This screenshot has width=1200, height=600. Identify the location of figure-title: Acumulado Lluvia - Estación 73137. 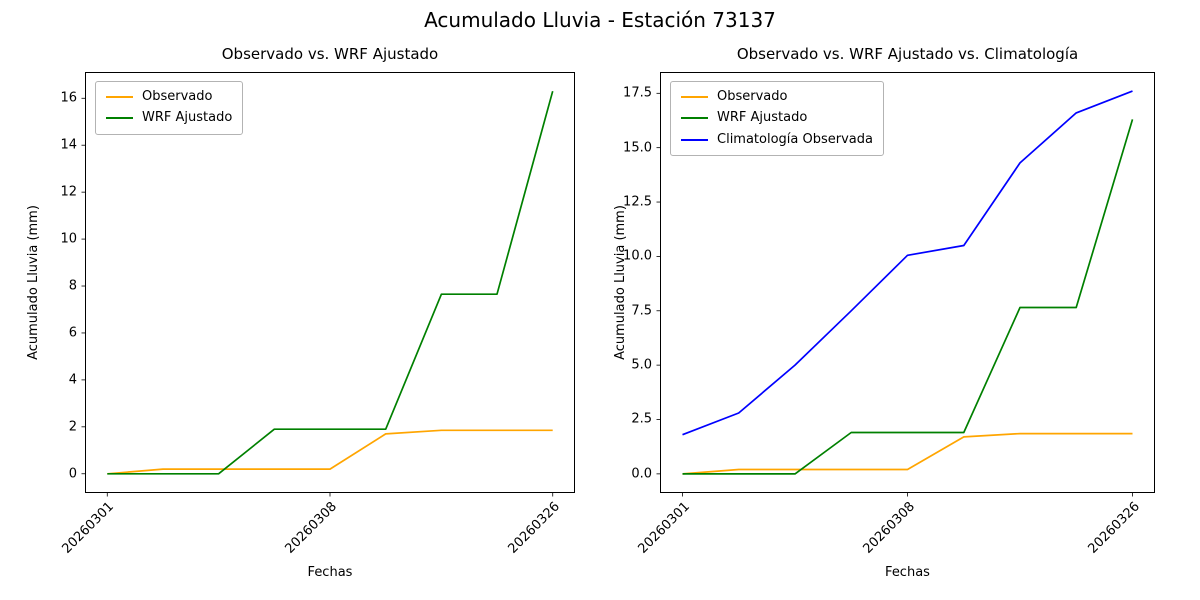
(600, 20).